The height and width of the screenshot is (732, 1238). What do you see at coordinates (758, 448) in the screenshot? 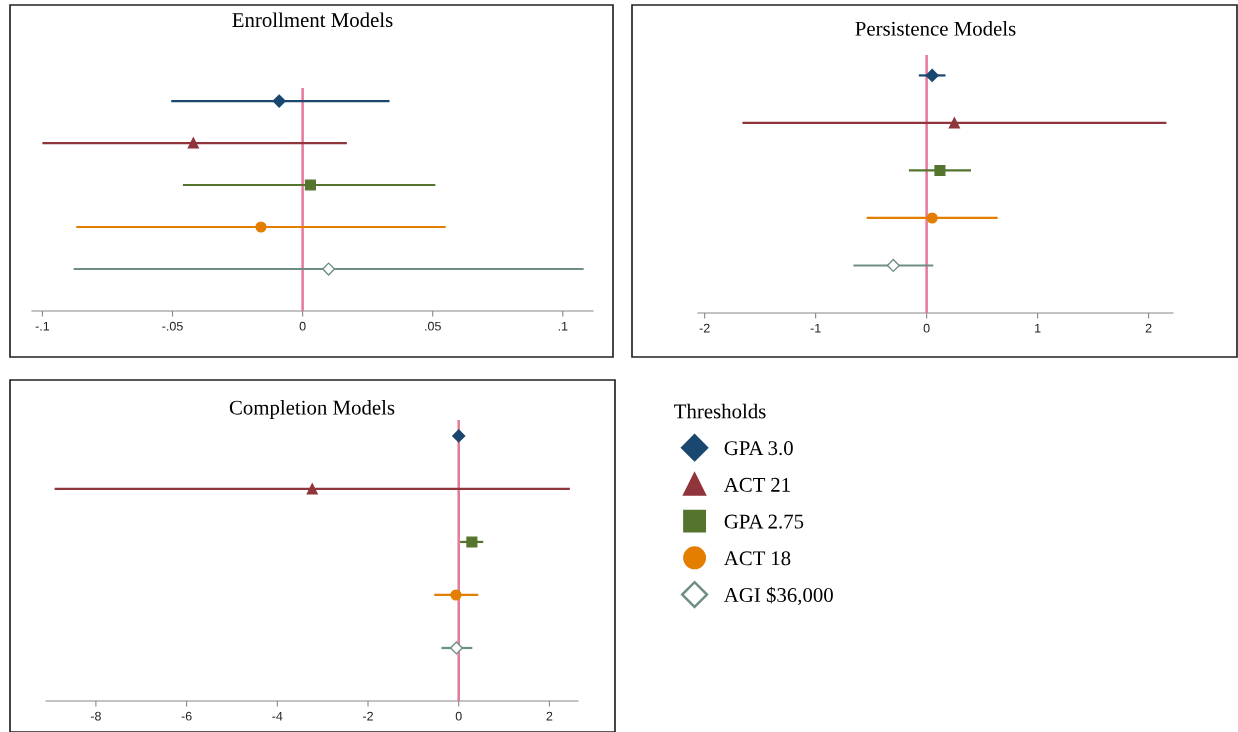
I see `legend-label: GPA 3.0` at bounding box center [758, 448].